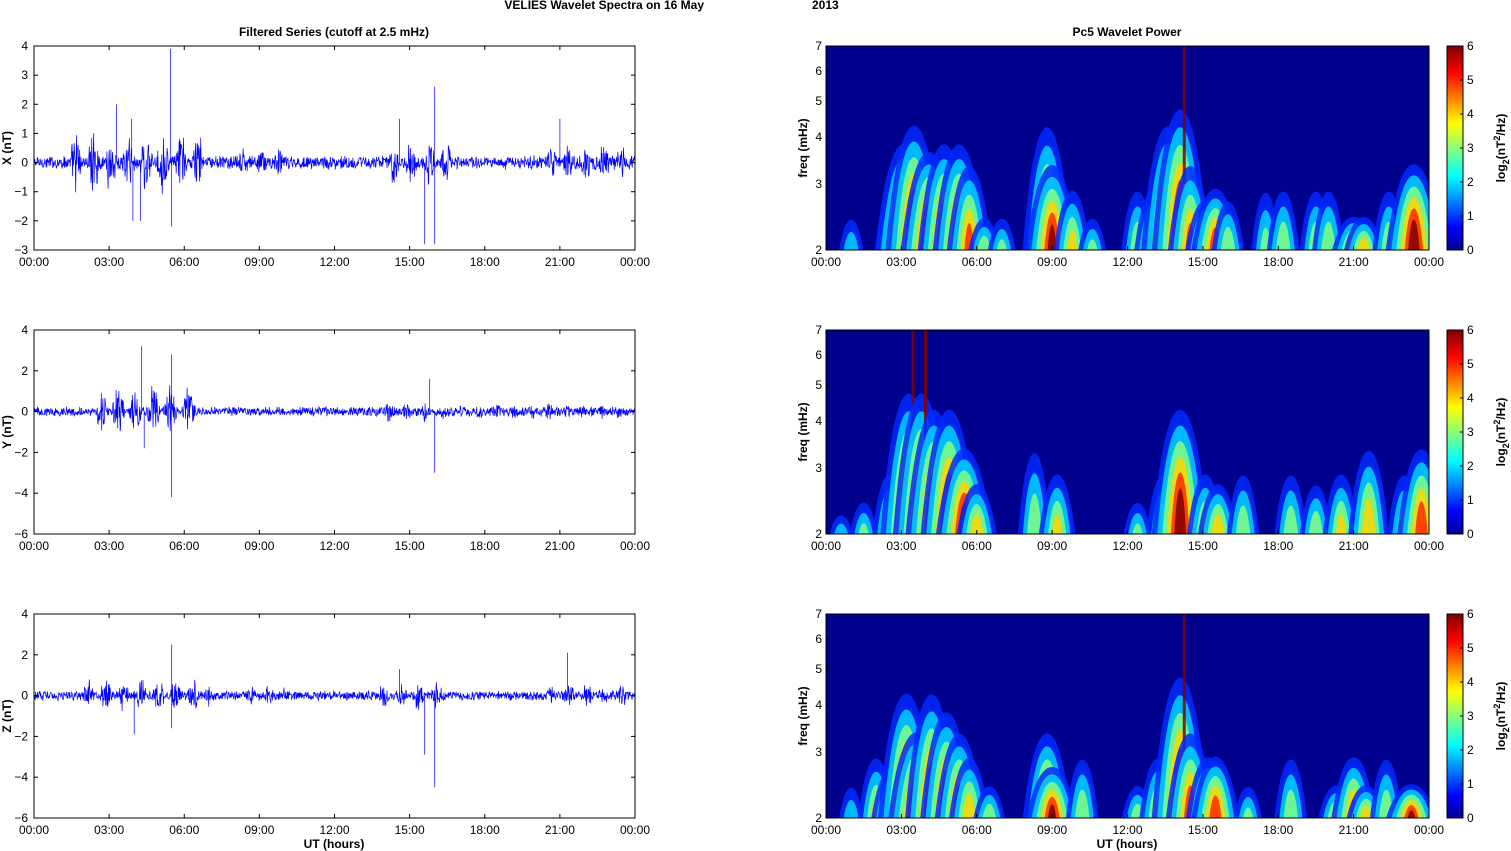 Image resolution: width=1511 pixels, height=851 pixels. What do you see at coordinates (1470, 182) in the screenshot?
I see `colorbar-tick-label: 2` at bounding box center [1470, 182].